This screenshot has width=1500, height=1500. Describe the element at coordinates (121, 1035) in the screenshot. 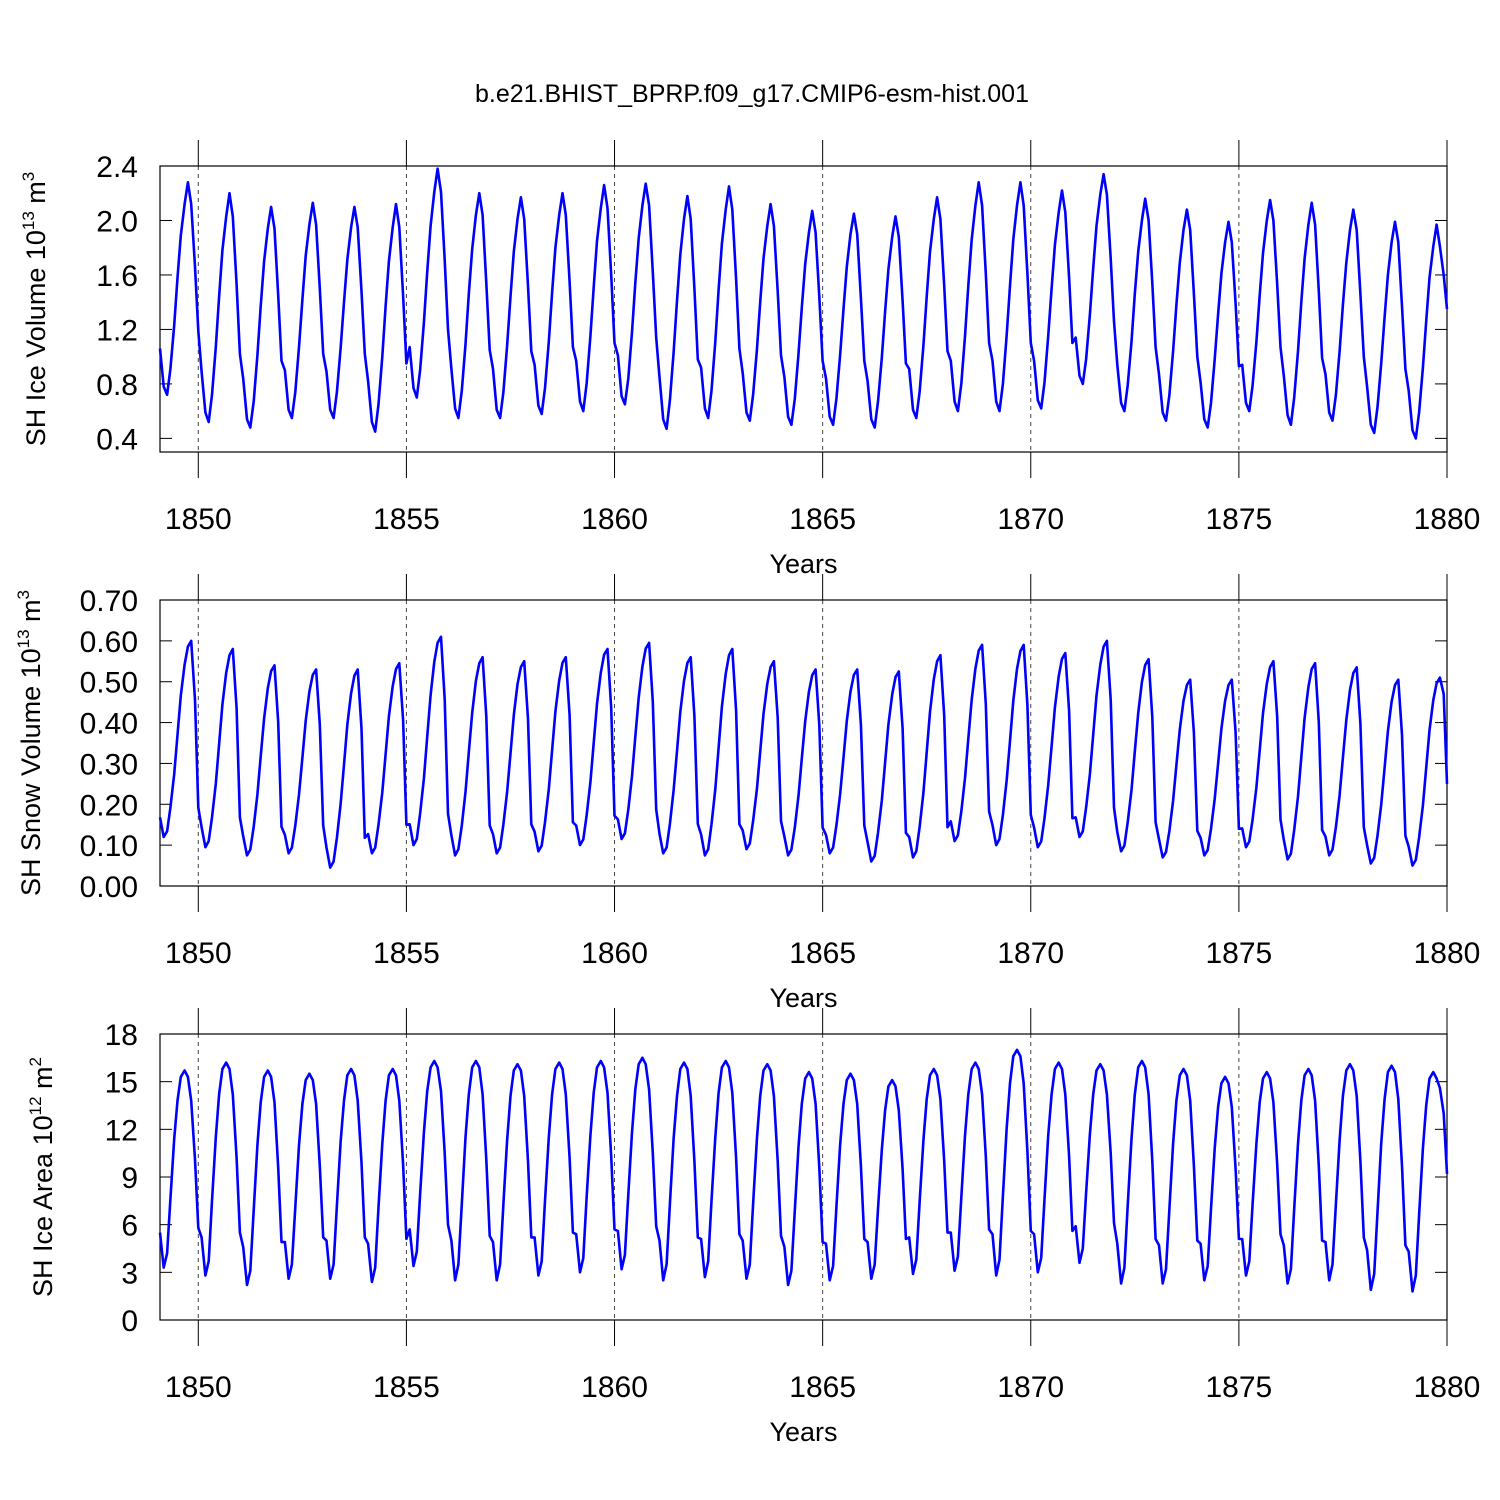

I see `y-tick-label: 18` at that location.